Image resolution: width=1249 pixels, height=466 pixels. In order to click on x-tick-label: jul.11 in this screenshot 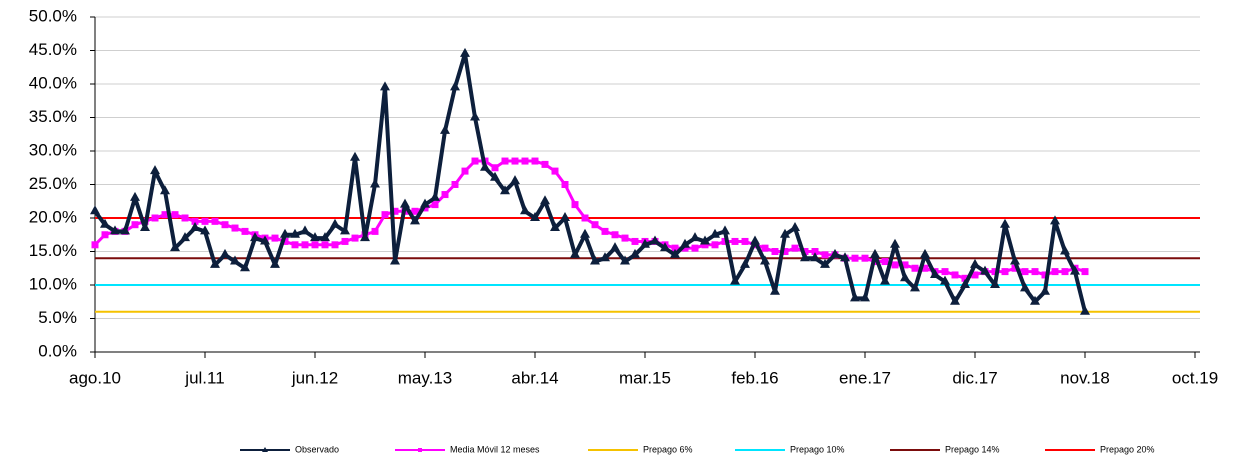, I will do `click(204, 377)`.